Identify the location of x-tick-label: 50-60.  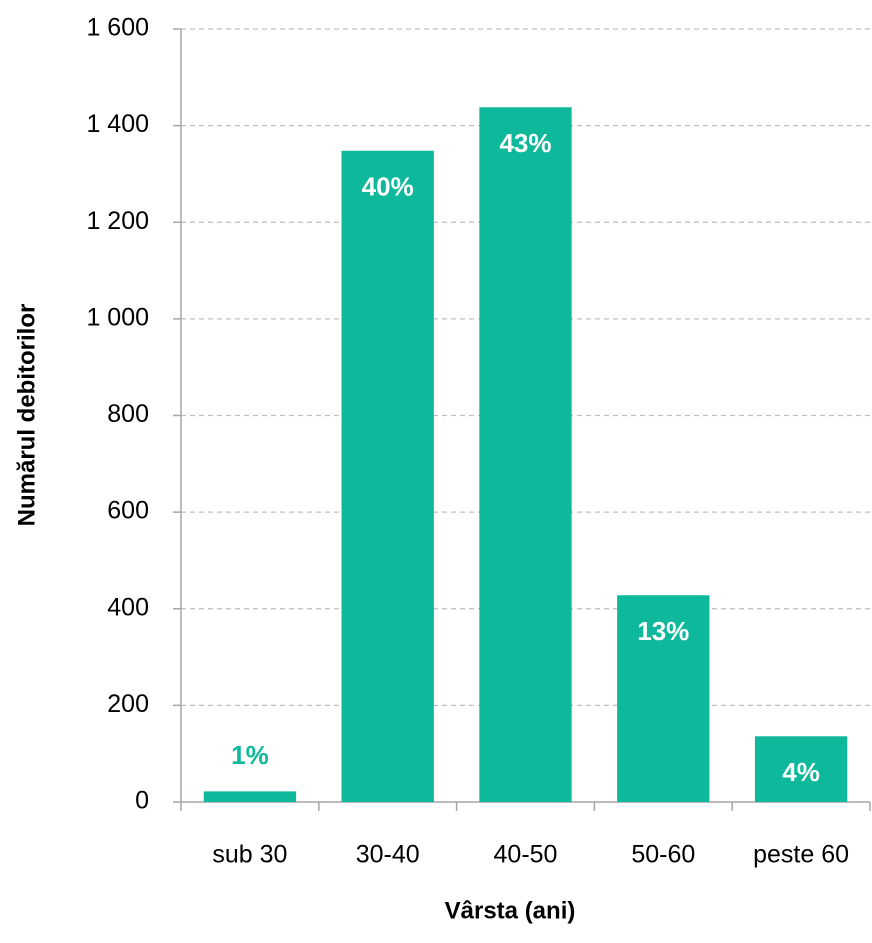
(663, 855).